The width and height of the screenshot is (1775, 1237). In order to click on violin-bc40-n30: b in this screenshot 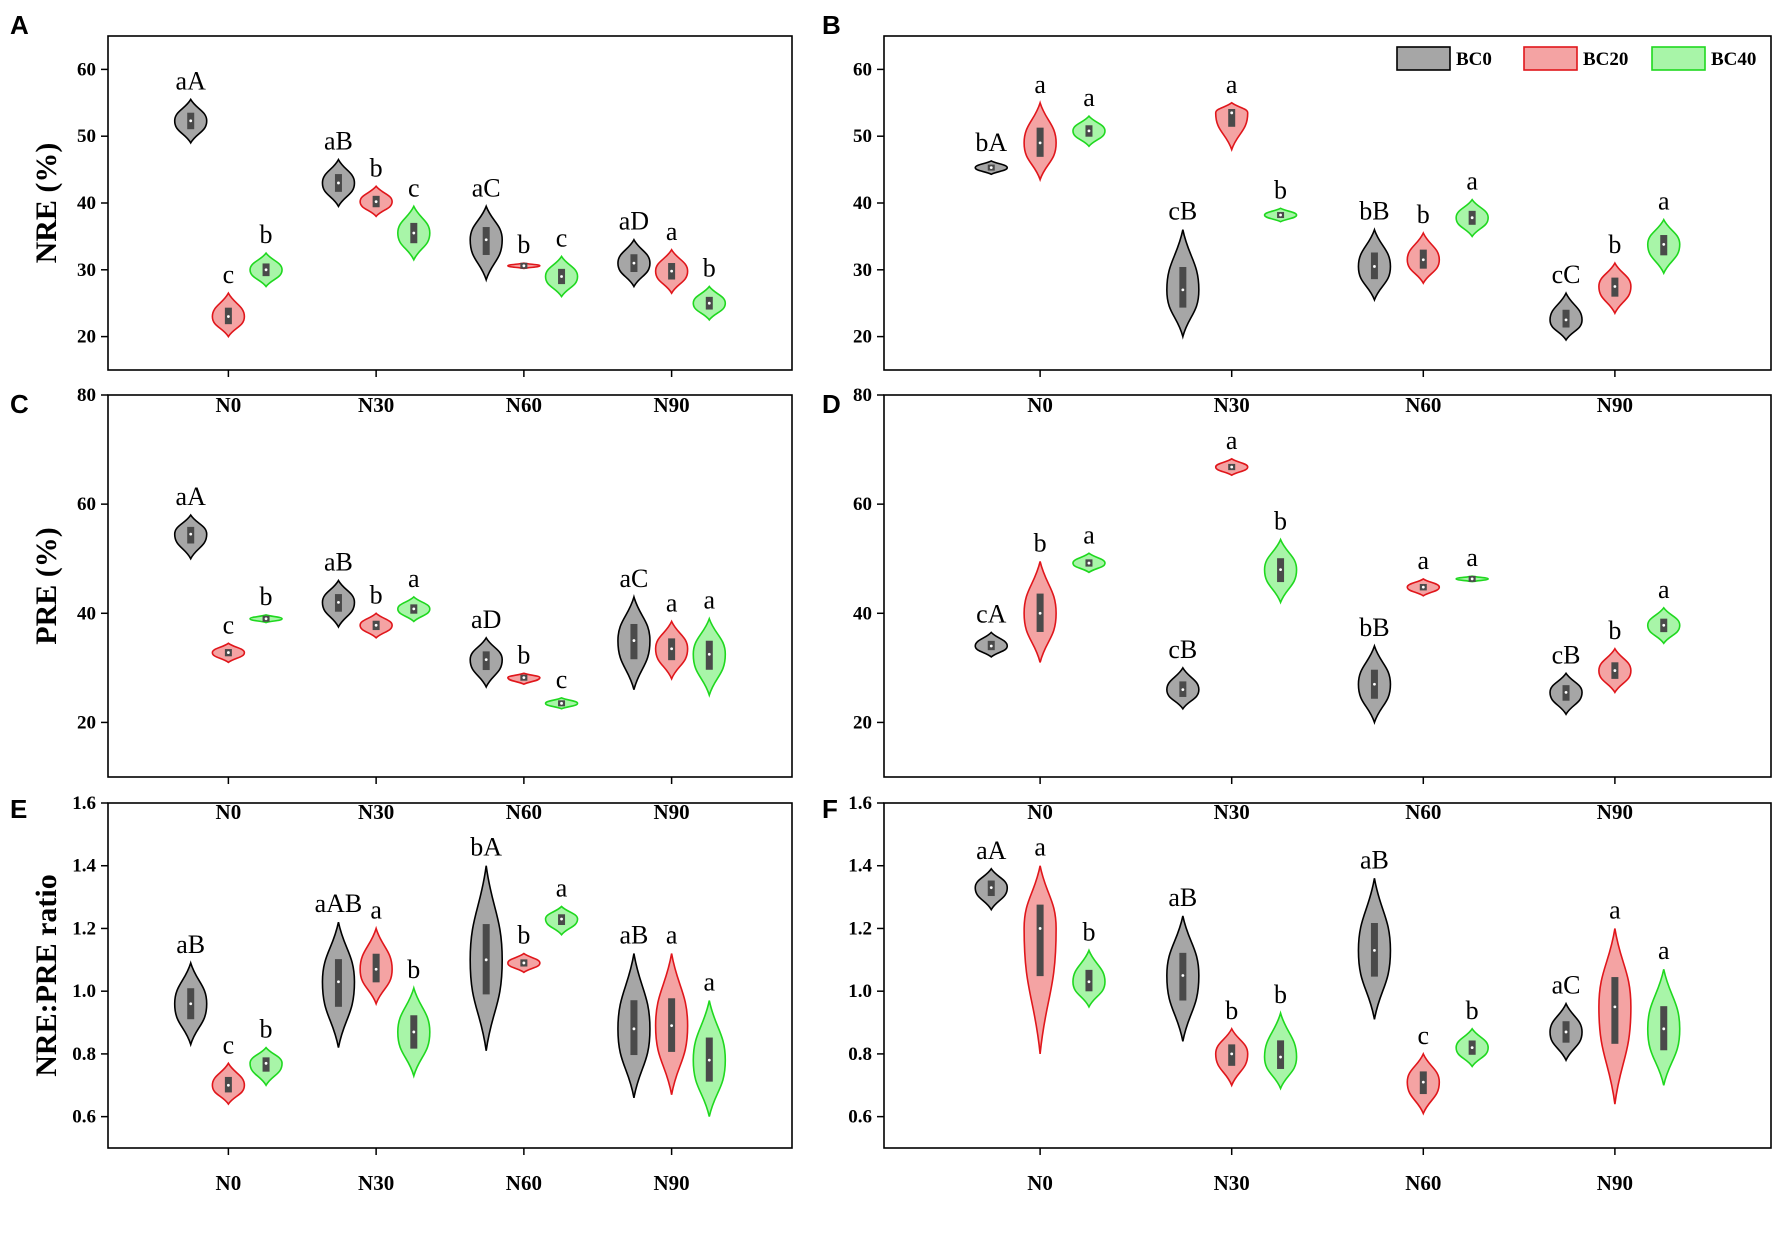, I will do `click(1280, 1035)`.